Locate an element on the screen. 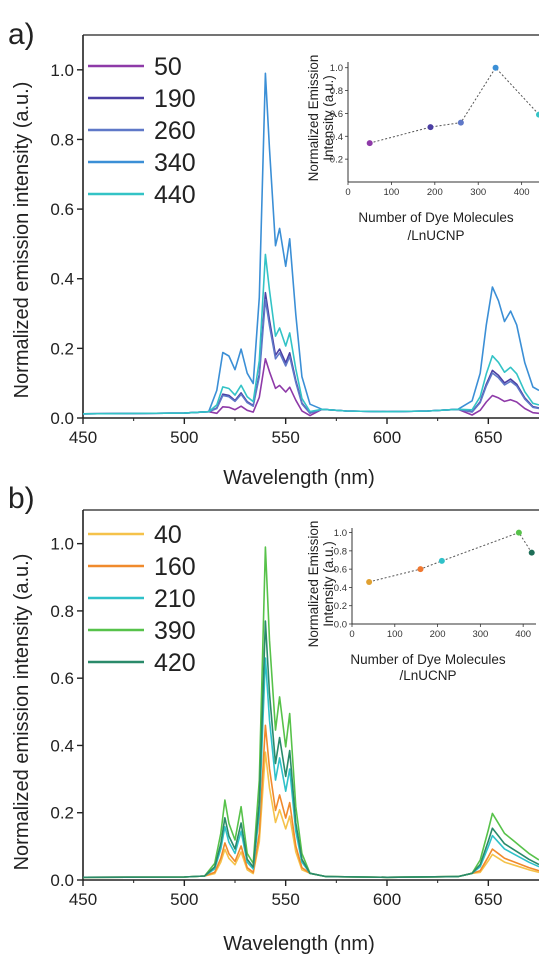  legend-label-190: 190 is located at coordinates (175, 99).